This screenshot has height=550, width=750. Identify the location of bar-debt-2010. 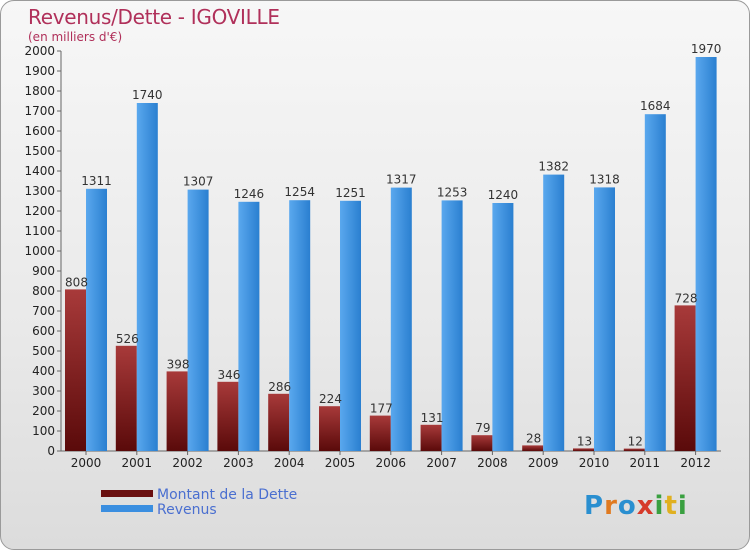
(583, 449).